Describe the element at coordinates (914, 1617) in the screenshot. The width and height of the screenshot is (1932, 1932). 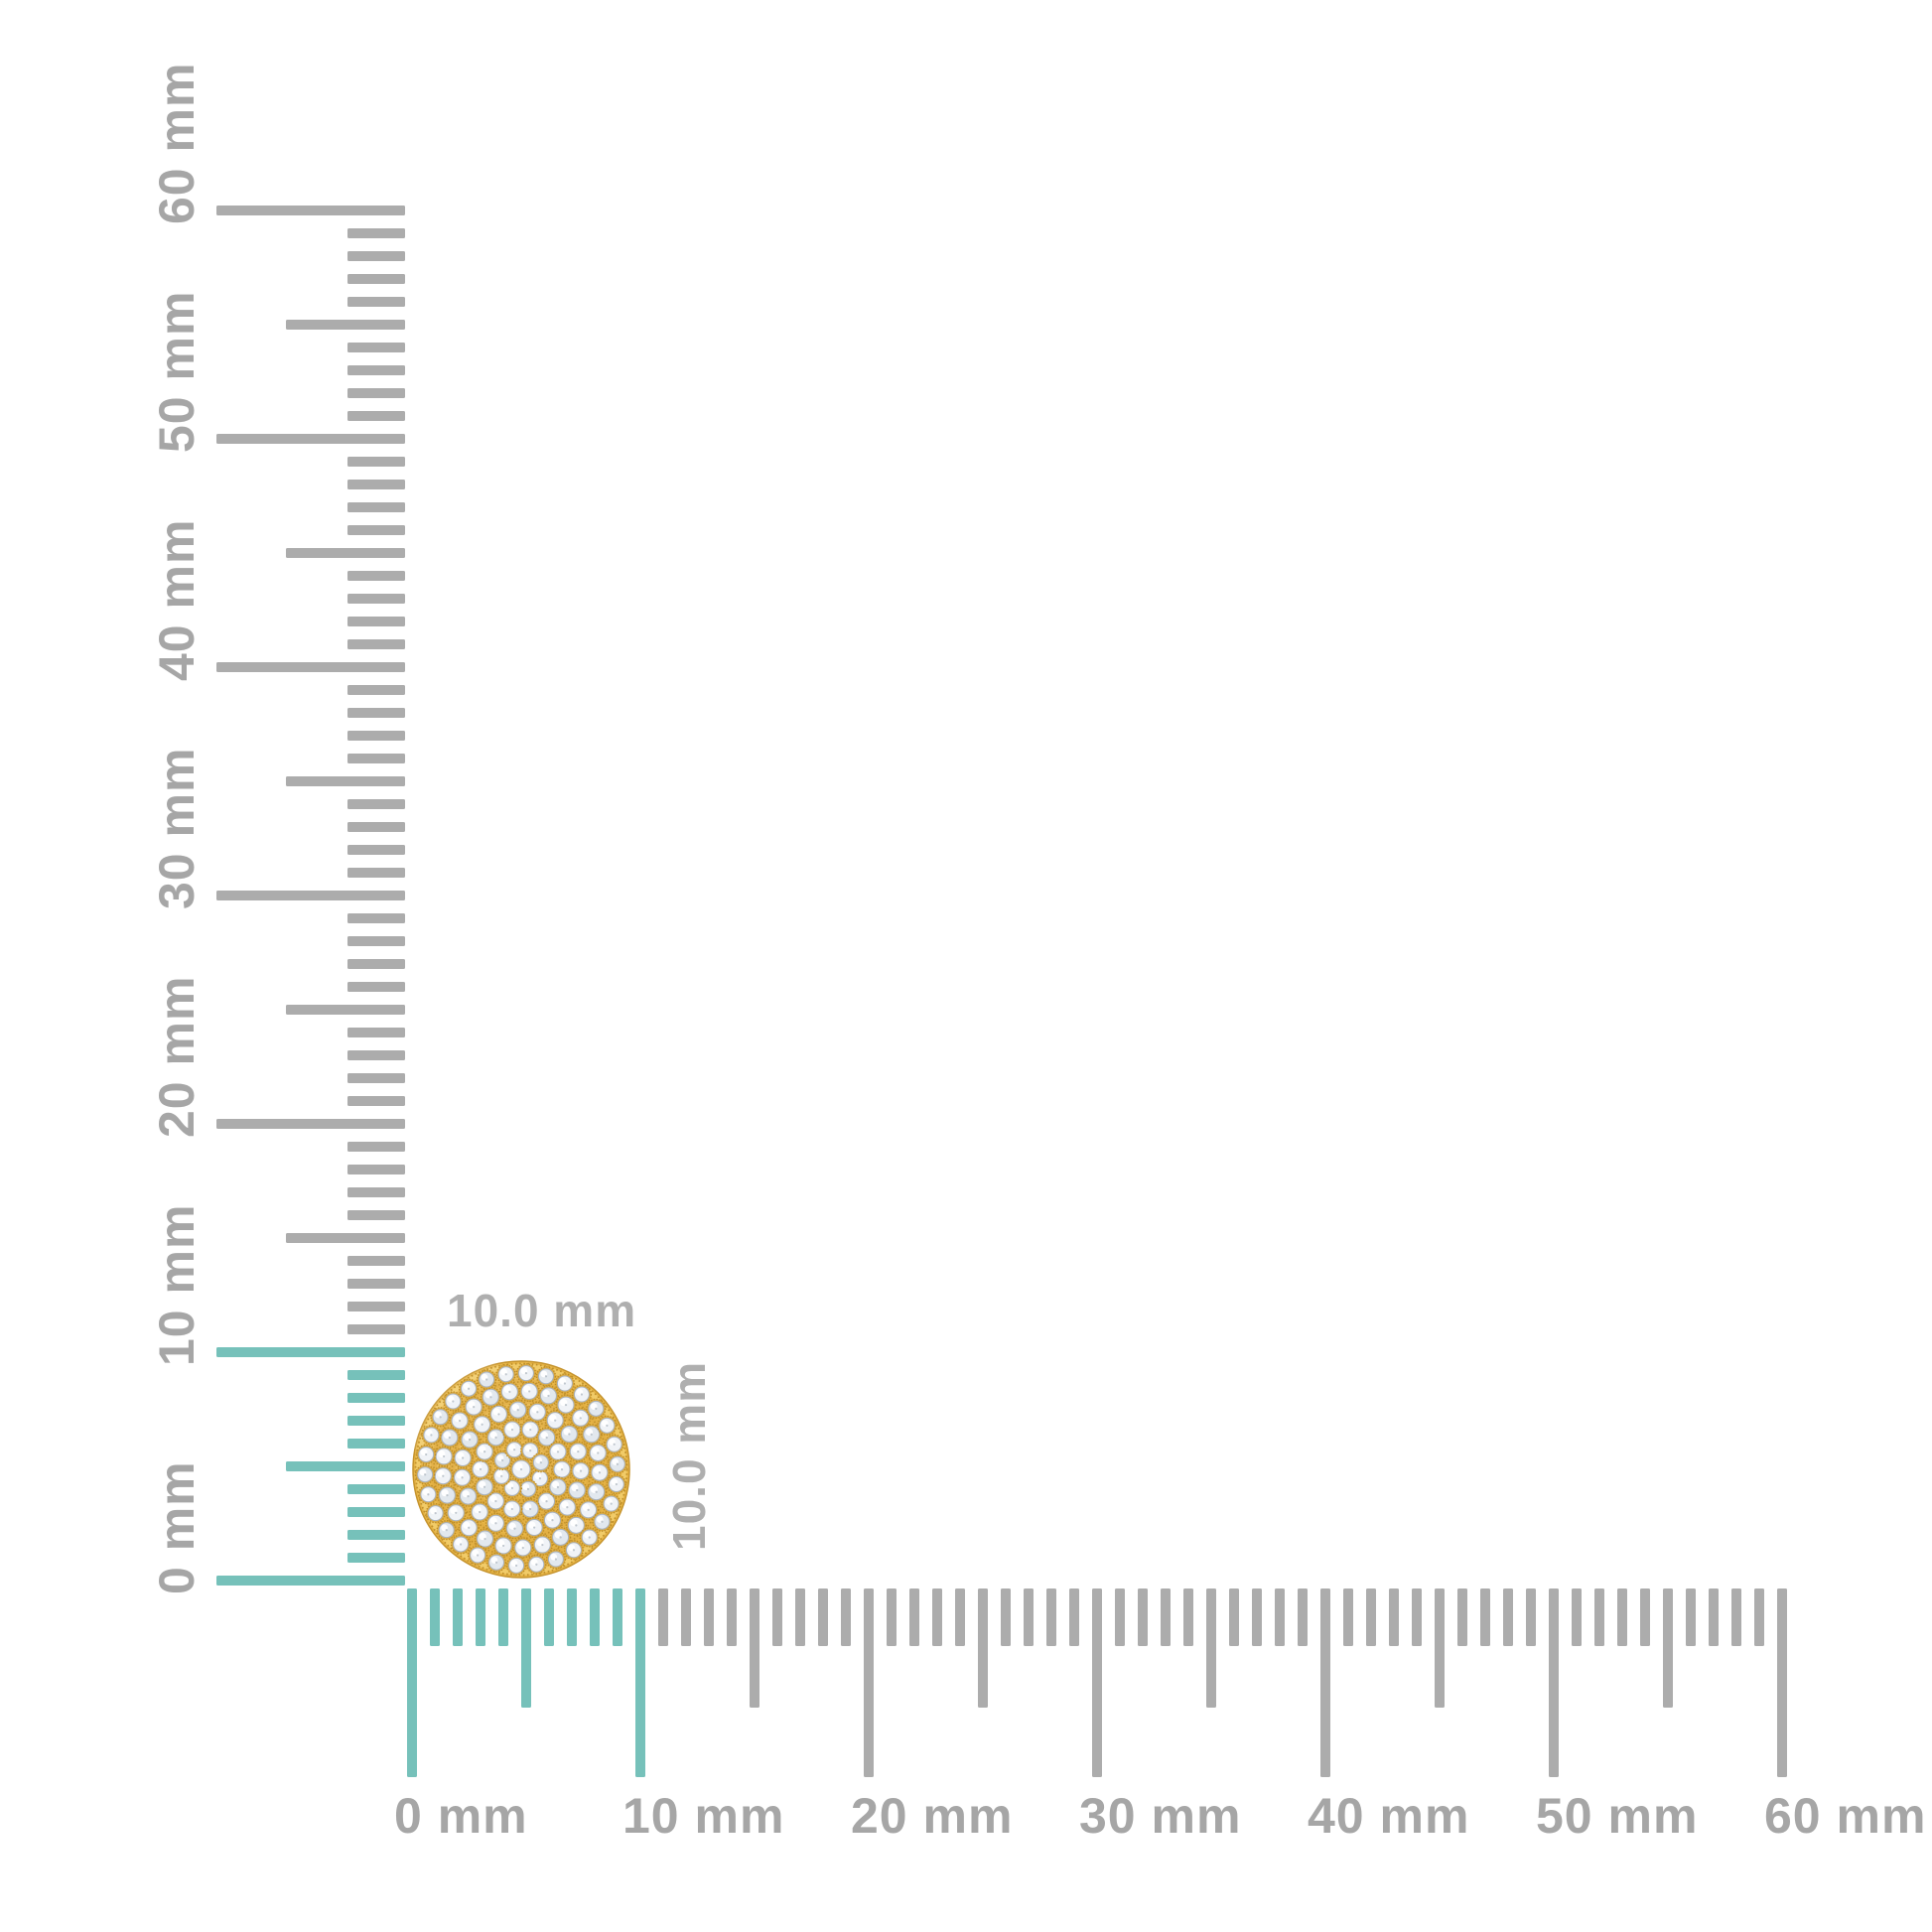
I see `h-ruler-tick-22mm` at that location.